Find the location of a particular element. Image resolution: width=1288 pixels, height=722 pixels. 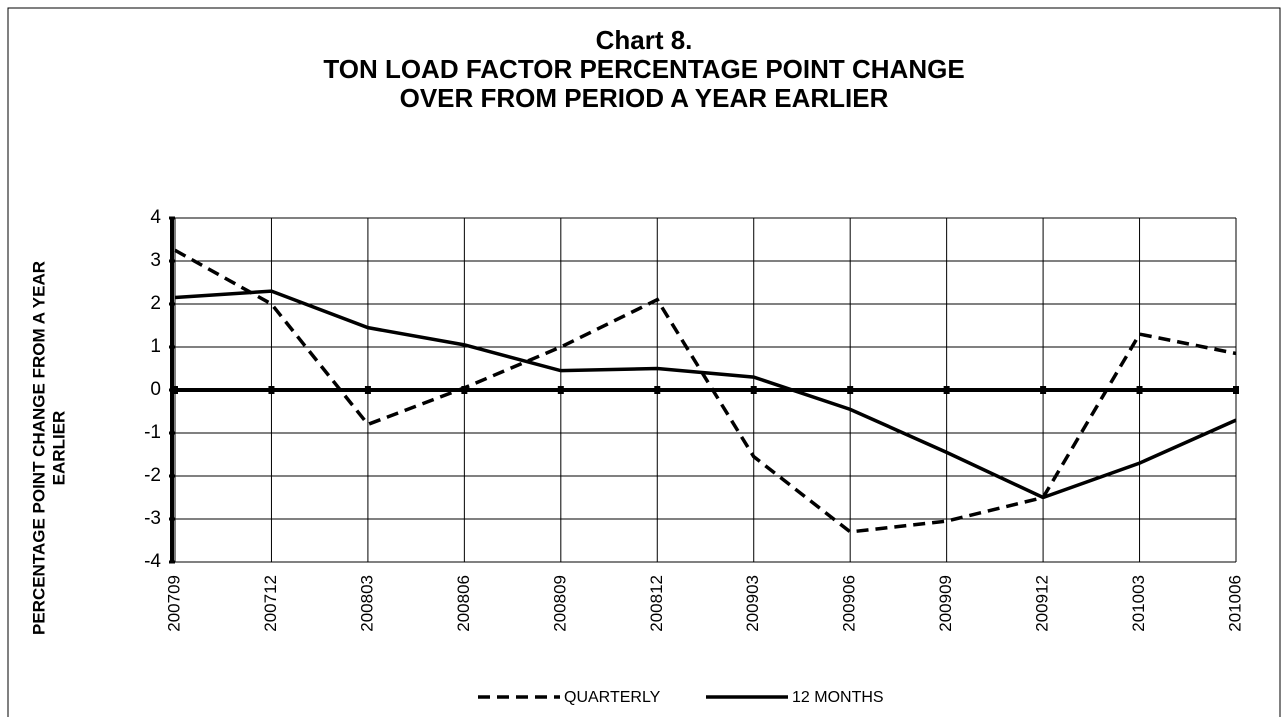

y-tick-label: 0 is located at coordinates (155, 389).